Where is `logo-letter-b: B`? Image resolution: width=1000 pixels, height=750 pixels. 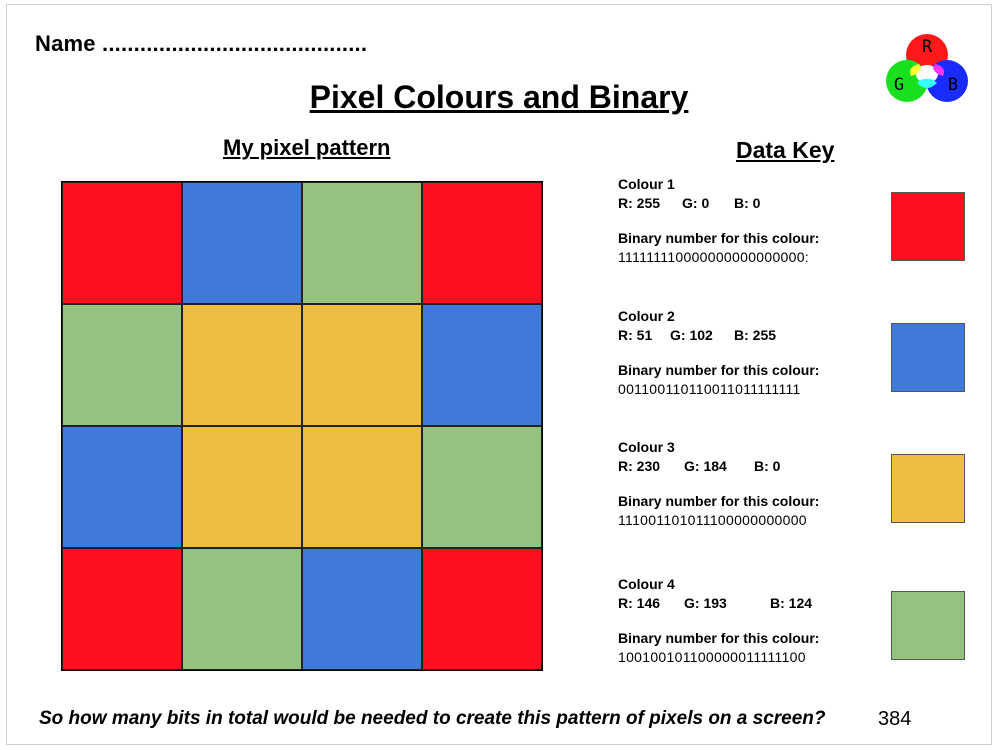 logo-letter-b: B is located at coordinates (953, 85).